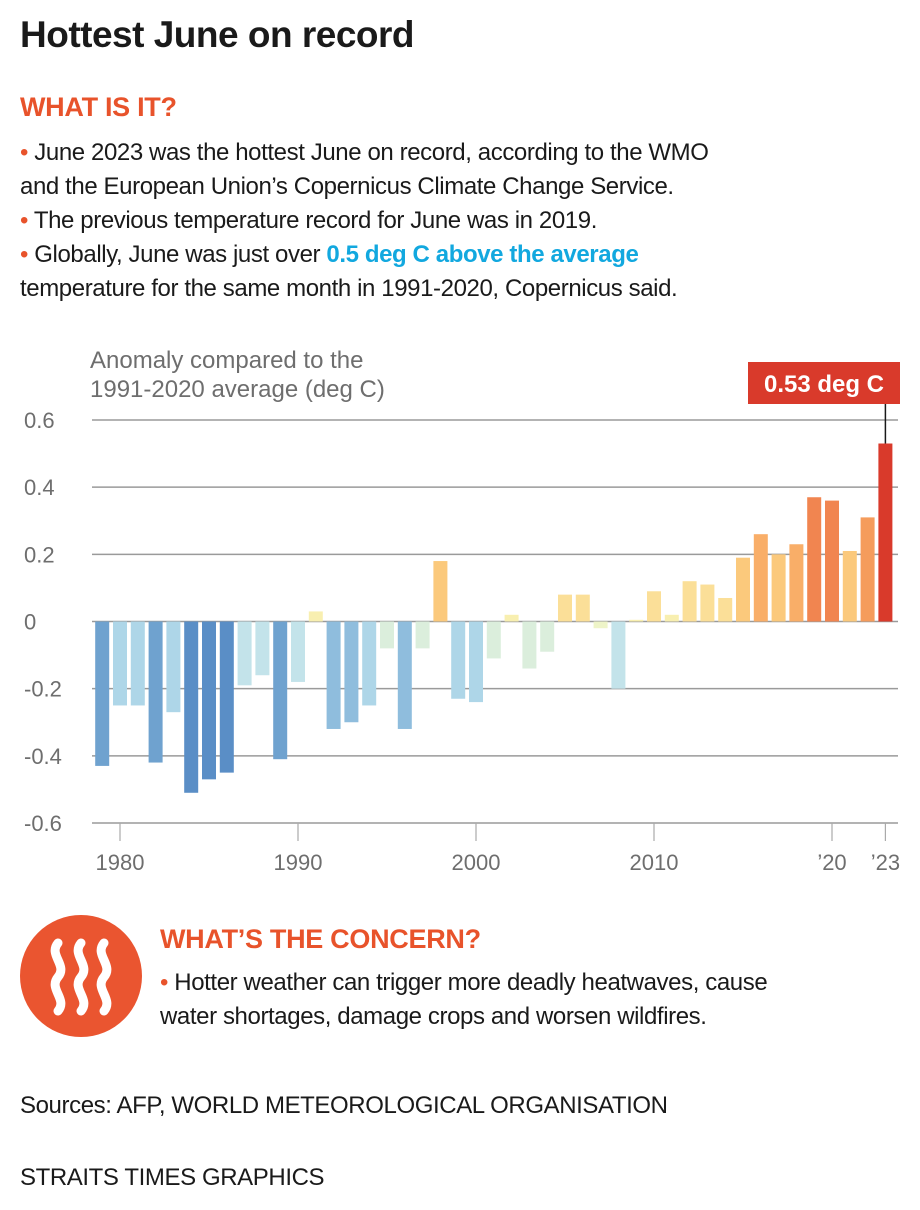 This screenshot has height=1210, width=920. What do you see at coordinates (867, 569) in the screenshot?
I see `bar-2022` at bounding box center [867, 569].